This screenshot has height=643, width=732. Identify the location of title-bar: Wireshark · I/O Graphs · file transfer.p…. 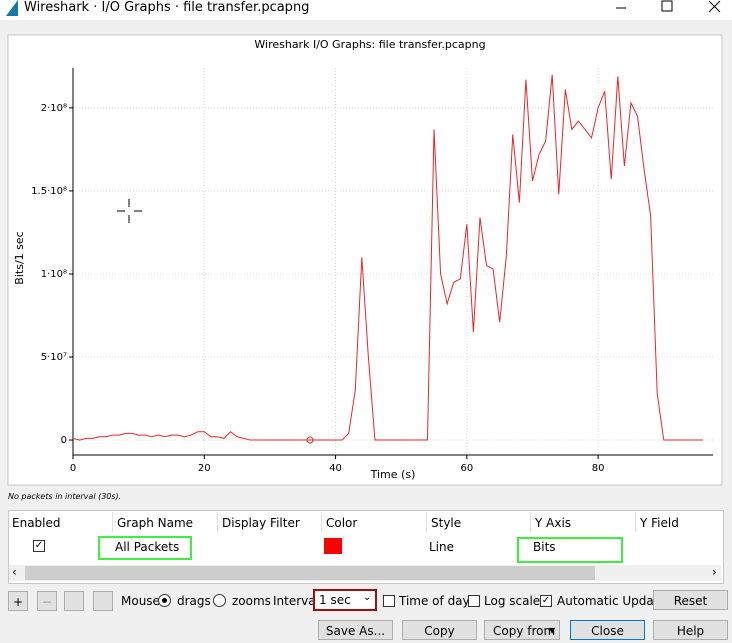
(366, 10).